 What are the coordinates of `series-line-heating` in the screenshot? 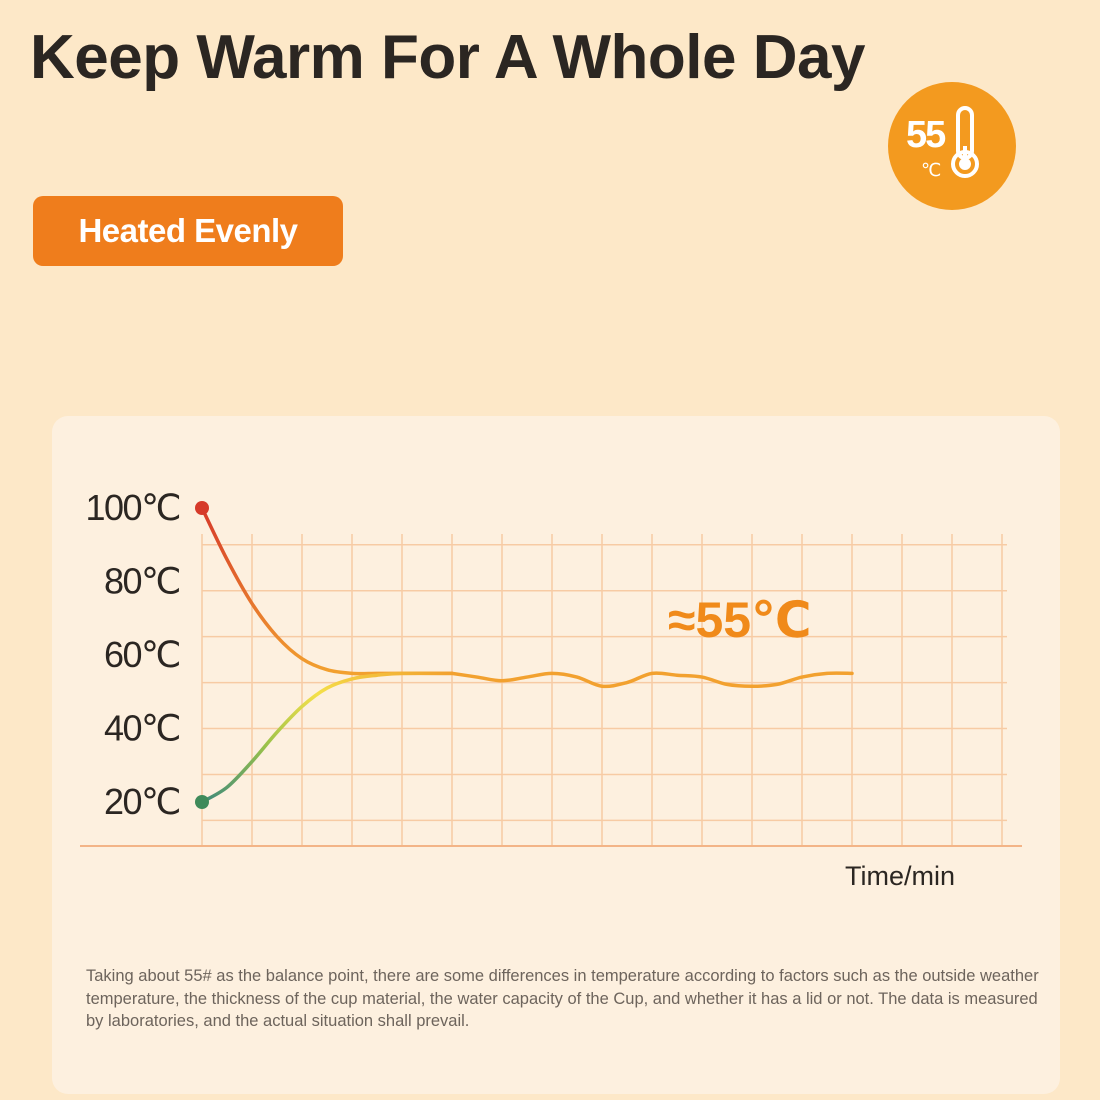 It's located at (327, 737).